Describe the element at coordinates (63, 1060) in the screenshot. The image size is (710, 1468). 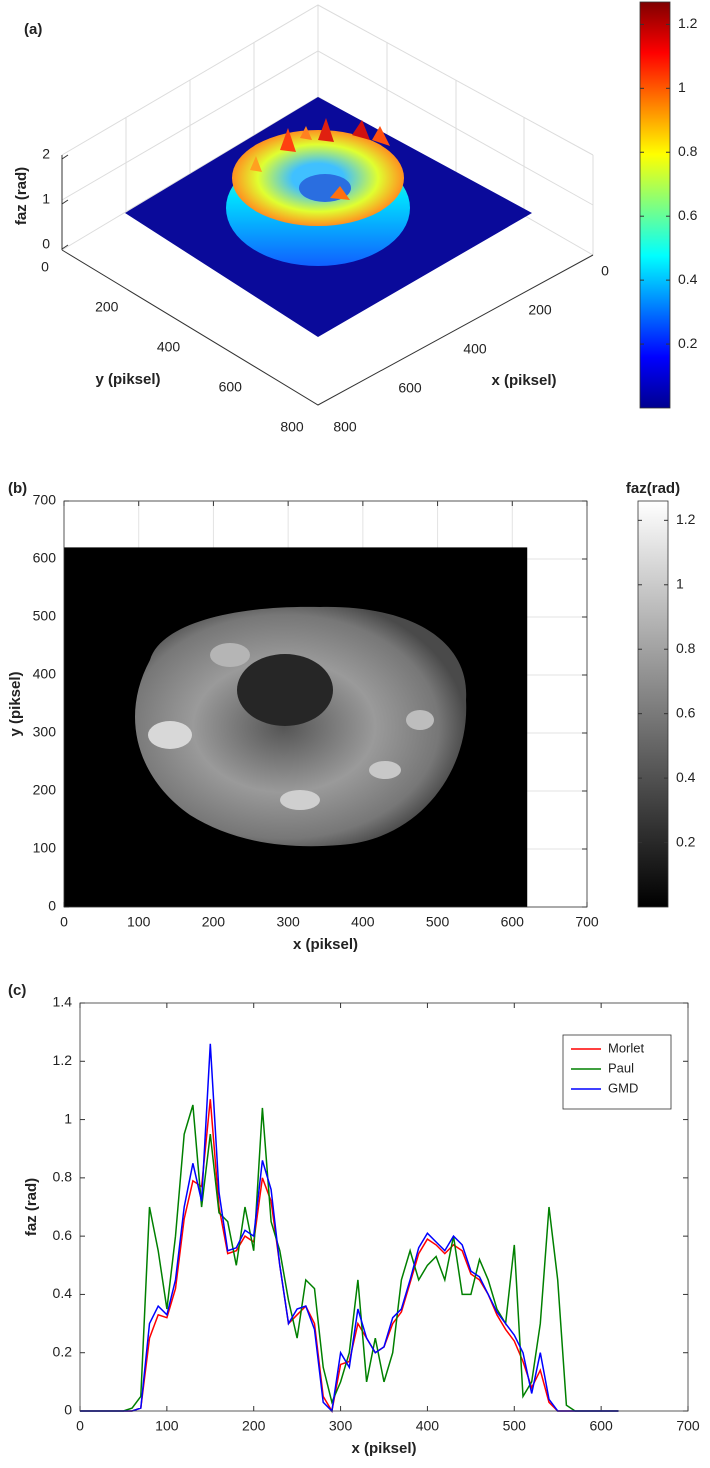
I see `y-tick-label: 1.2` at that location.